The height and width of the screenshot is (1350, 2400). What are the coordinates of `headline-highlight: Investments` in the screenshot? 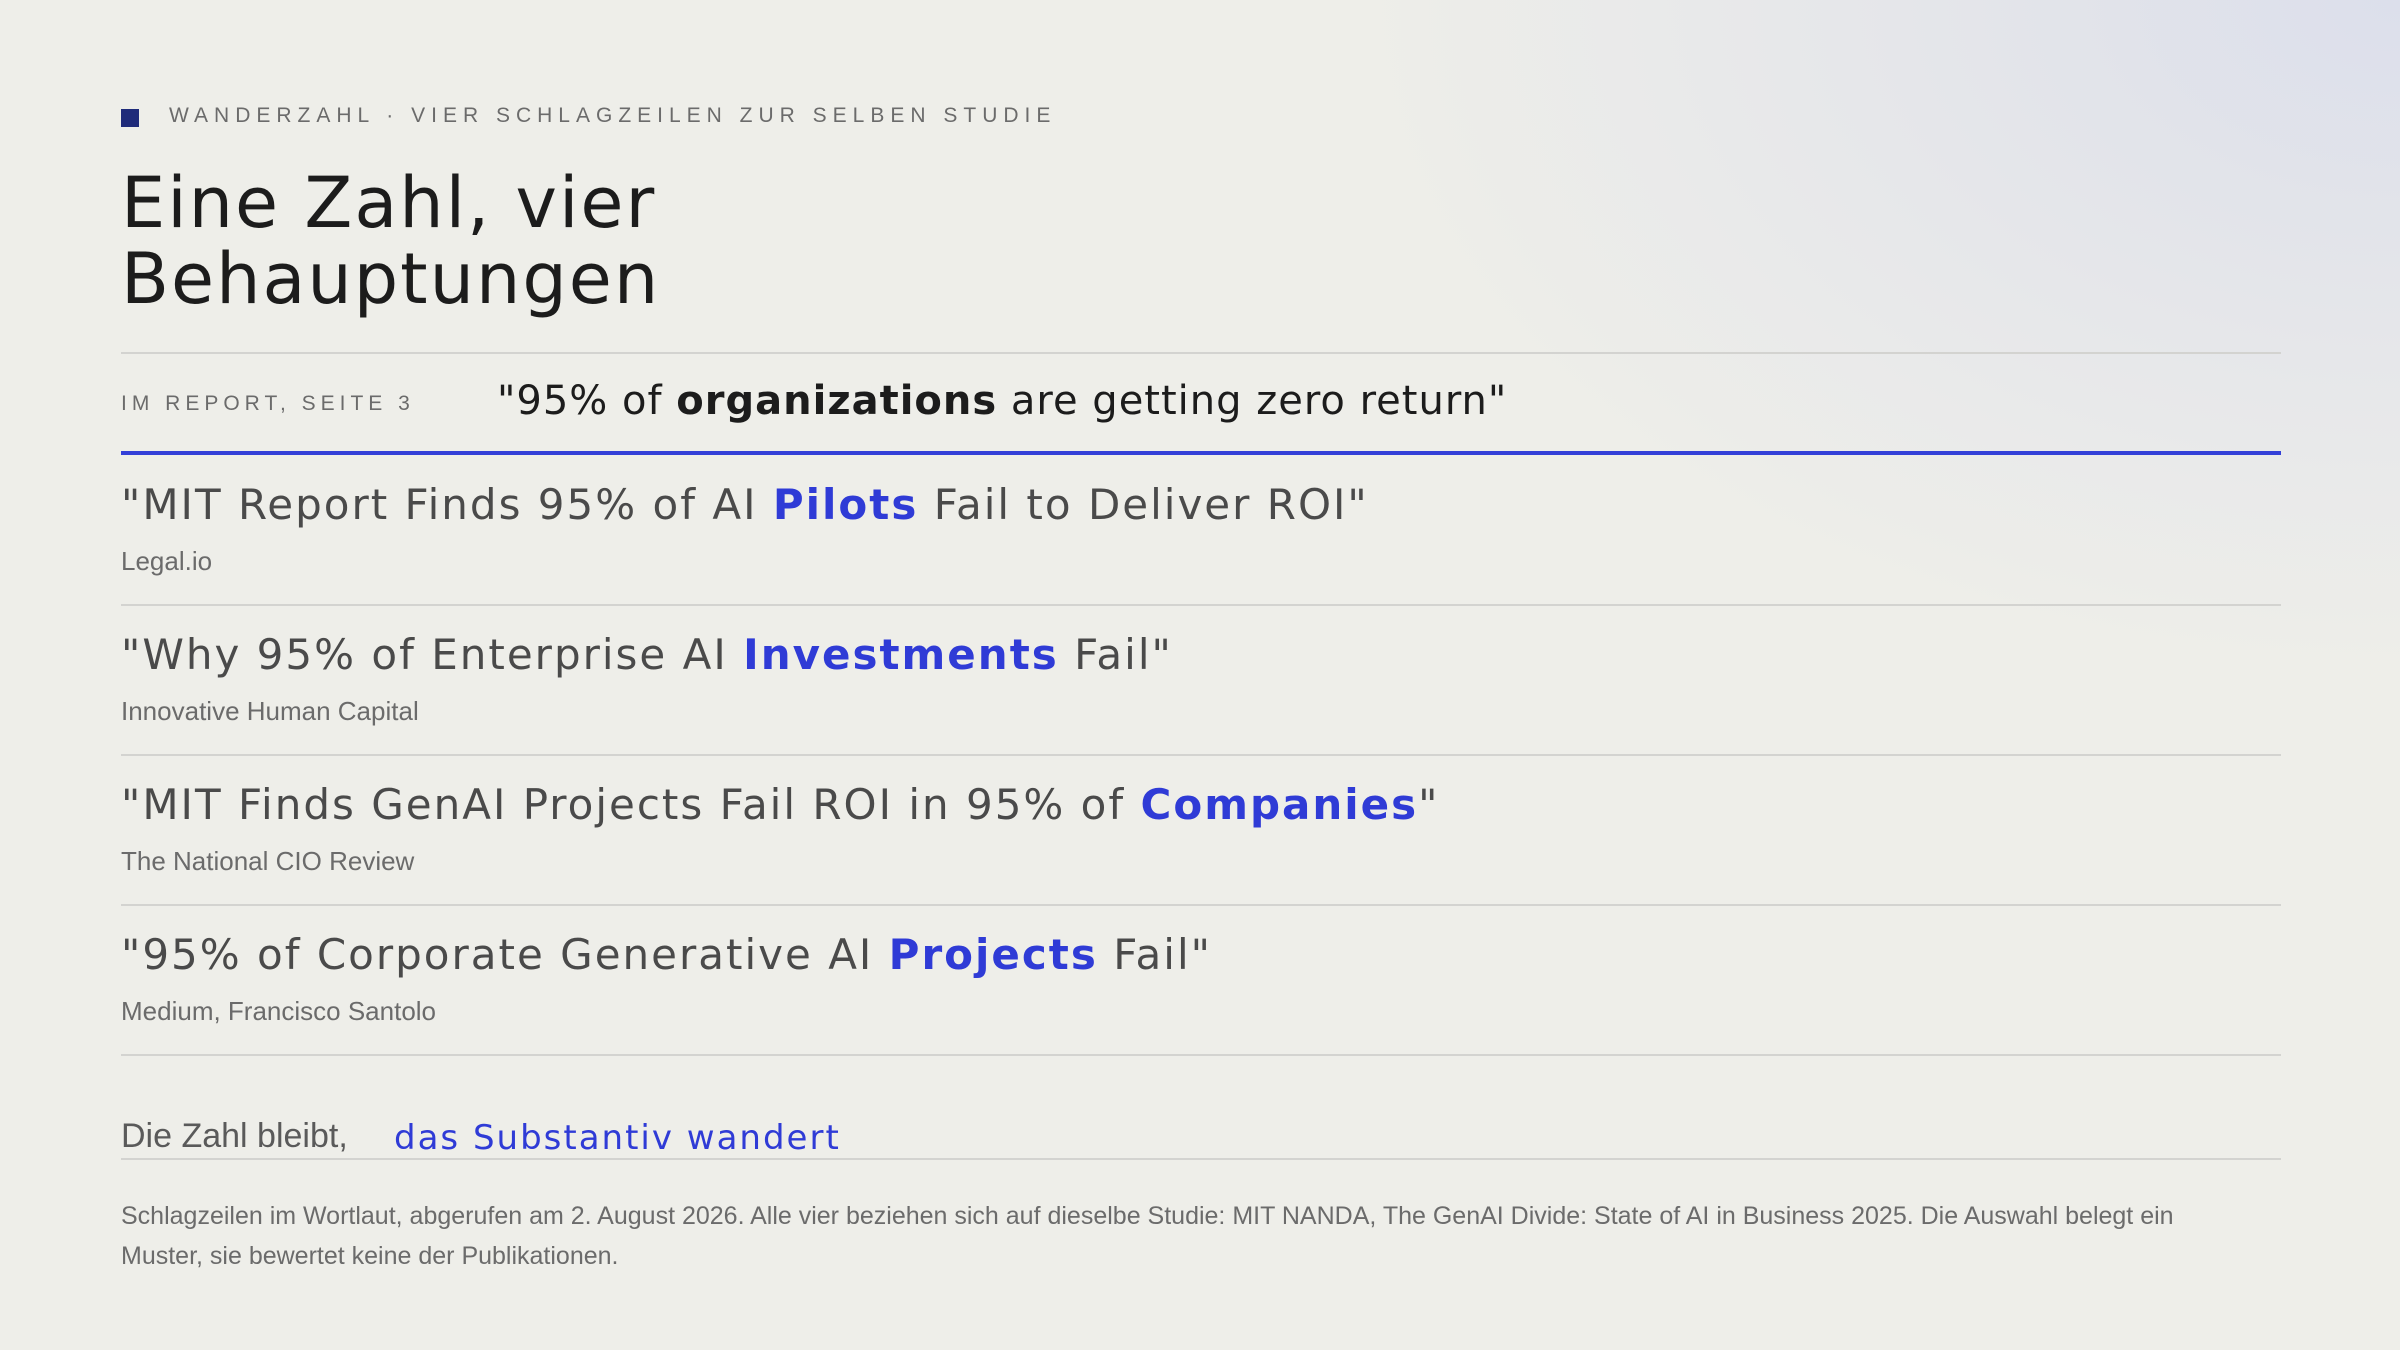 It's located at (901, 654).